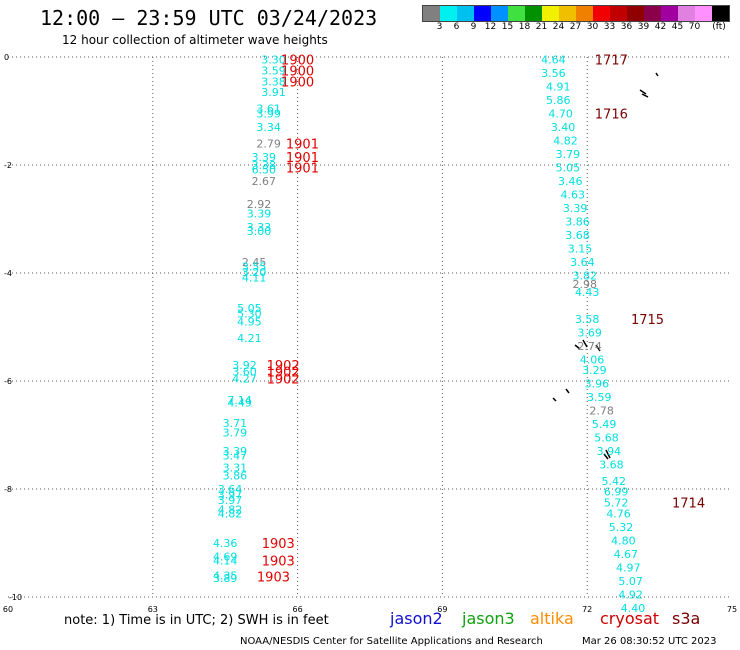 The image size is (740, 650). What do you see at coordinates (611, 465) in the screenshot?
I see `data-point-label: 3.68` at bounding box center [611, 465].